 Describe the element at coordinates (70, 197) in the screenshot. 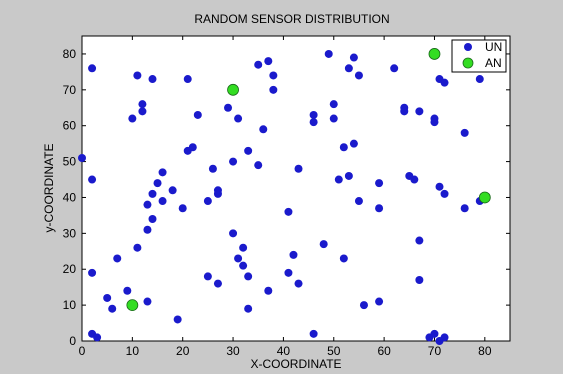

I see `y-tick-label: 40` at that location.